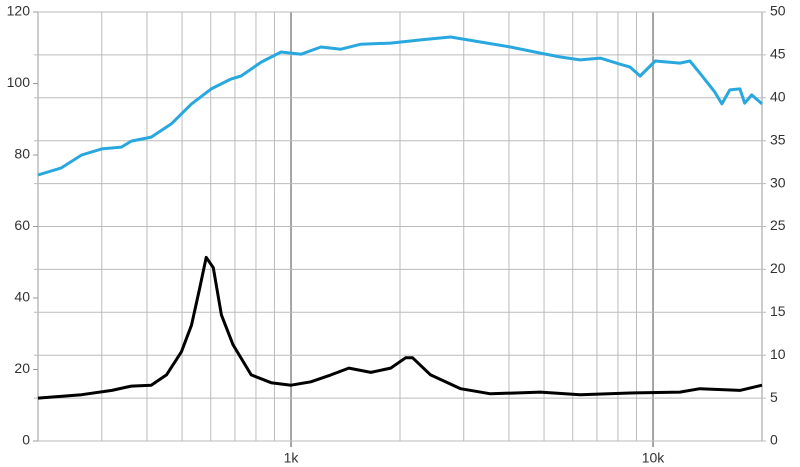 The height and width of the screenshot is (467, 800). I want to click on y2-tick-label: 0, so click(774, 440).